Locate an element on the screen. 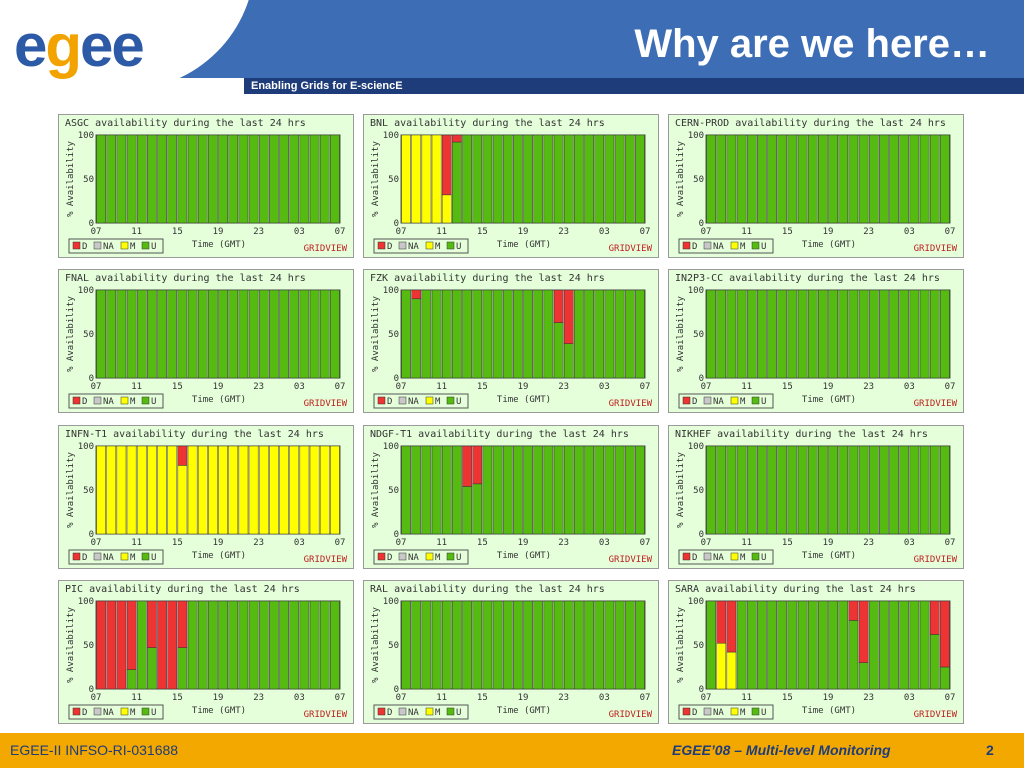 This screenshot has width=1024, height=768. bar-7-U is located at coordinates (782, 179).